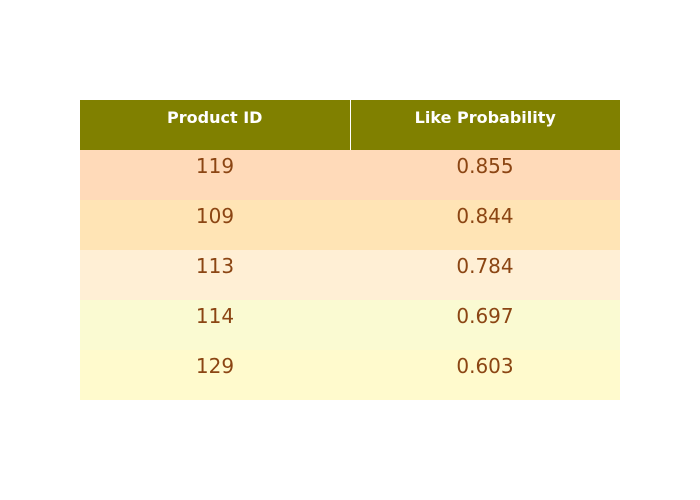  I want to click on cell-like-probability: 0.855, so click(485, 166).